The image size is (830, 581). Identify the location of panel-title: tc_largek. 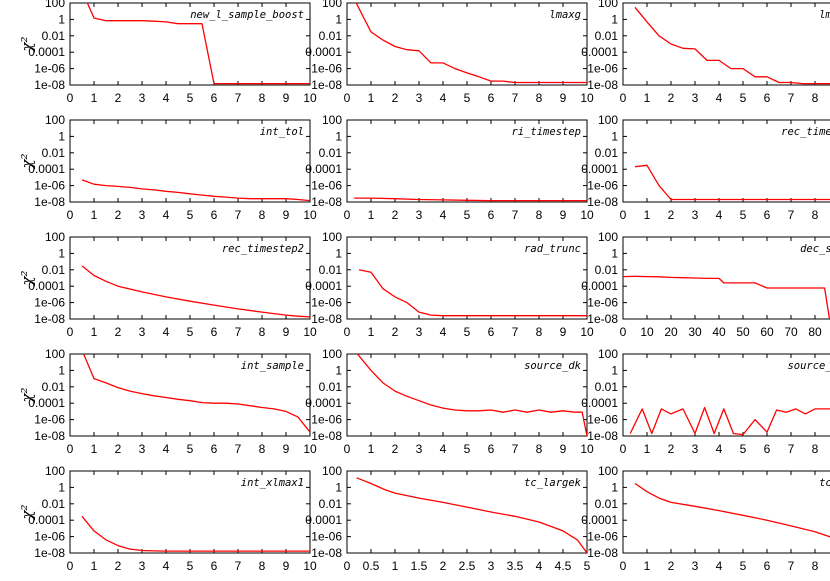
(553, 483).